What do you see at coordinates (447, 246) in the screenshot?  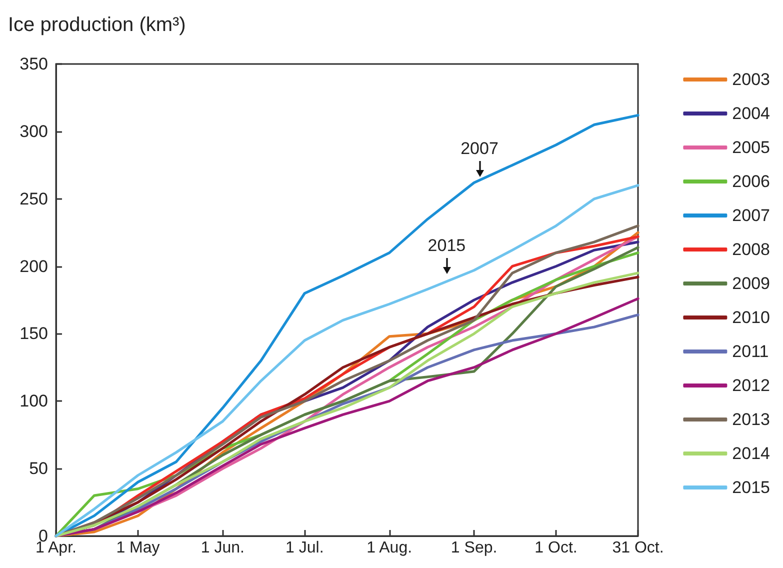 I see `annotation: 2015` at bounding box center [447, 246].